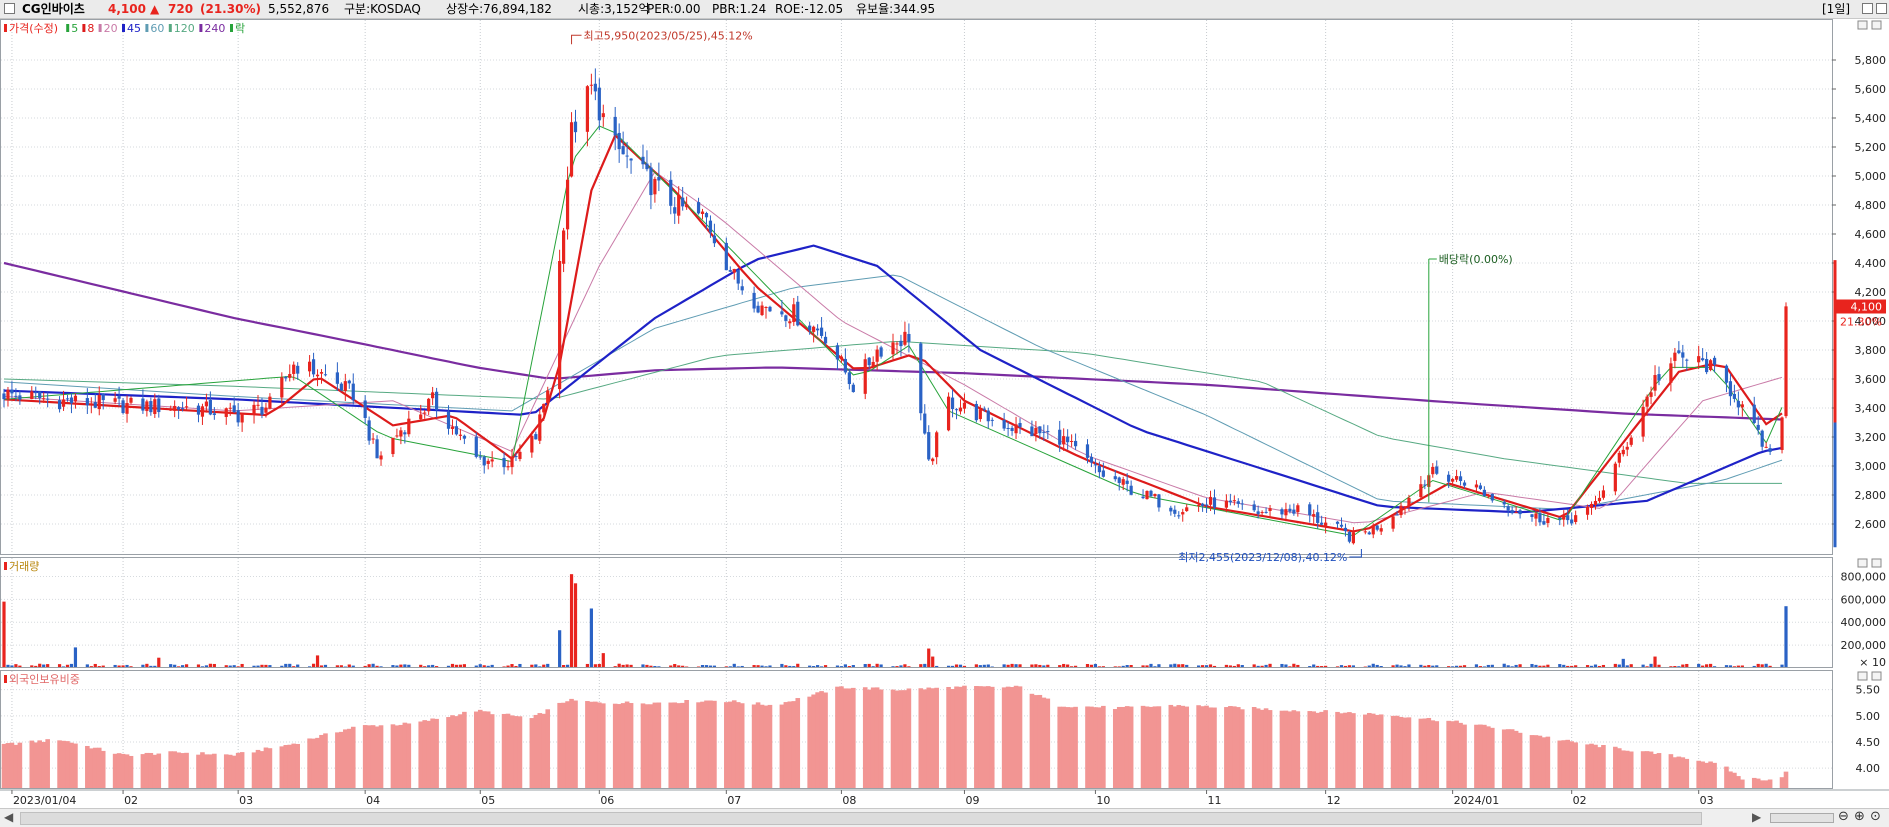 The width and height of the screenshot is (1889, 827). I want to click on scrollbar-track, so click(861, 818).